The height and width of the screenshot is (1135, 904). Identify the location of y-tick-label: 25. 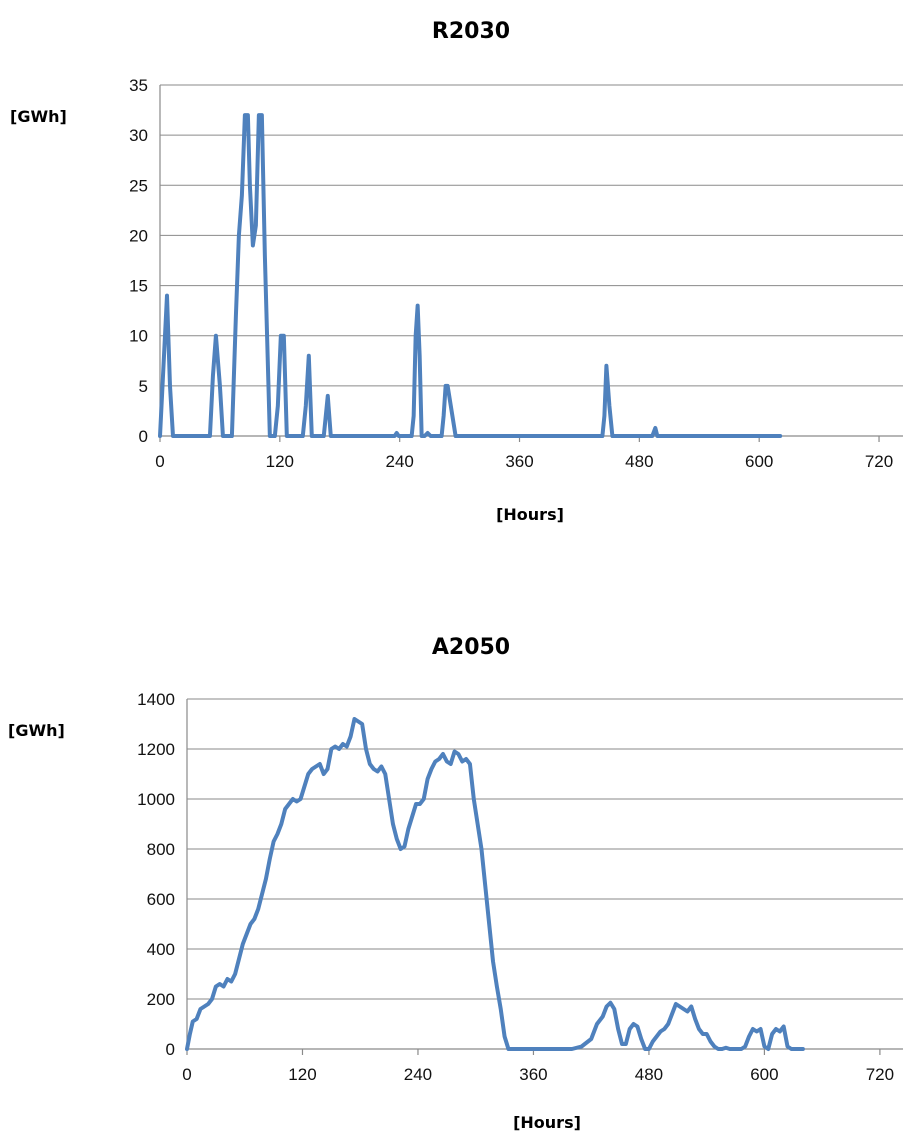
(138, 185).